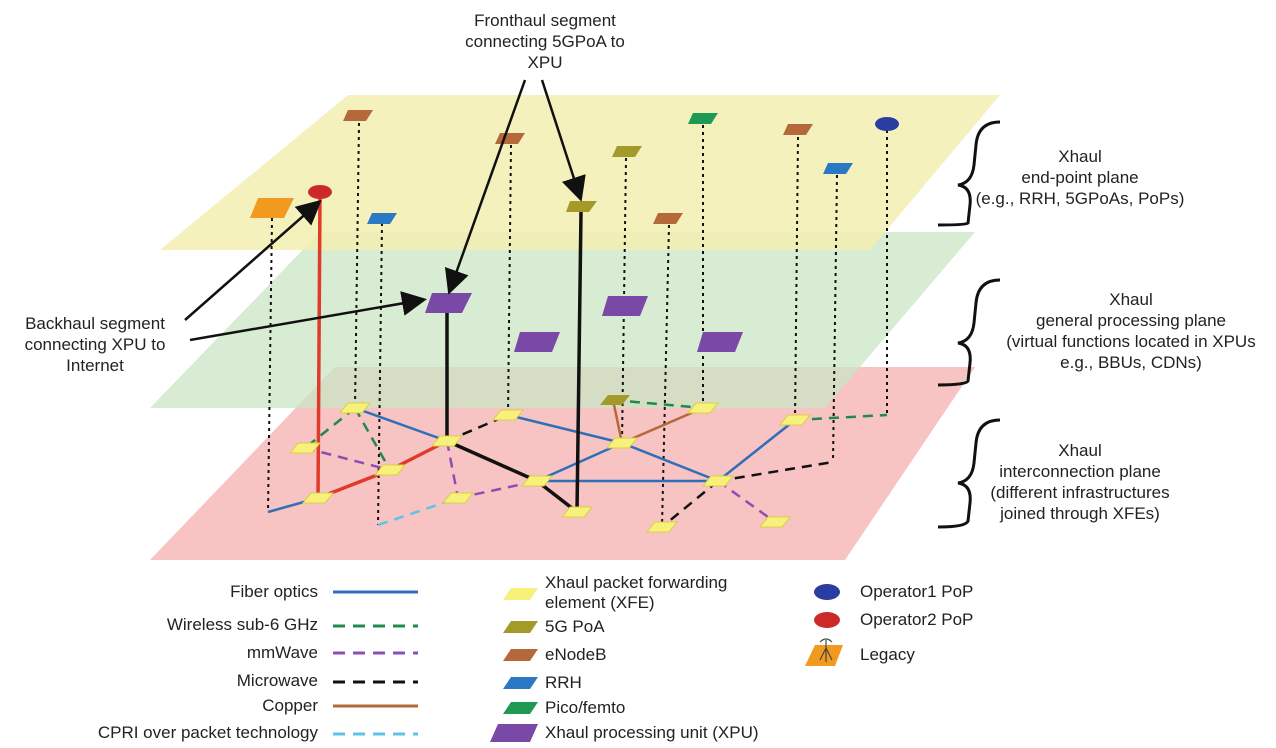 The image size is (1276, 748). Describe the element at coordinates (827, 620) in the screenshot. I see `legend-operator2-swatch` at that location.